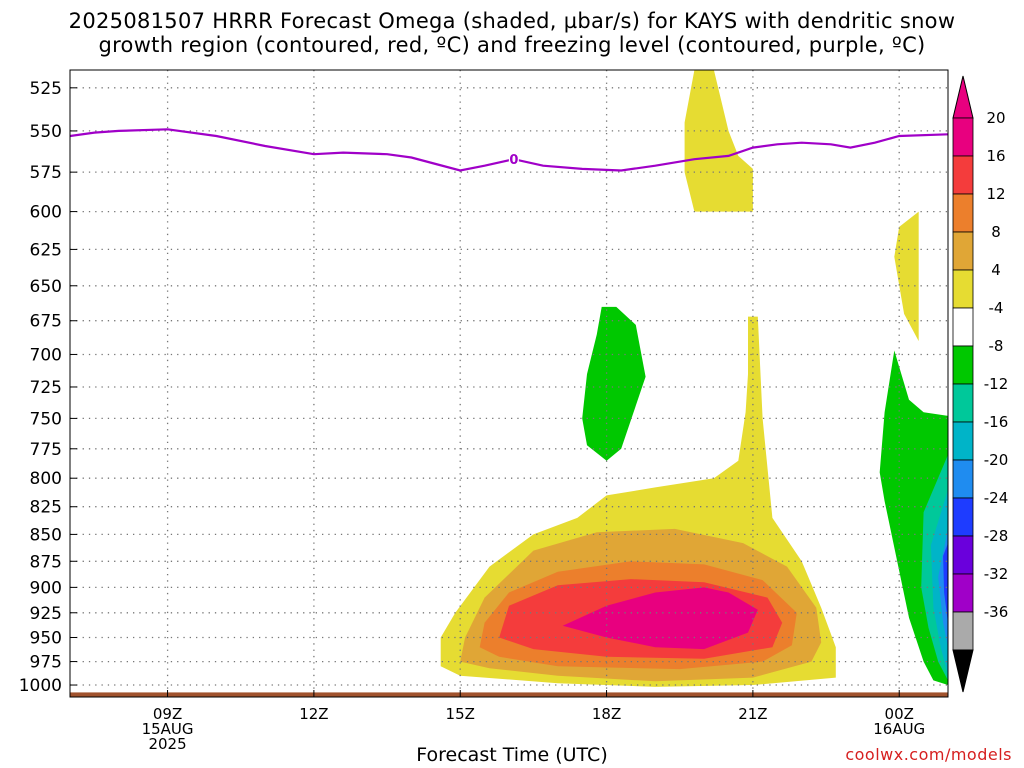 Image resolution: width=1024 pixels, height=768 pixels. What do you see at coordinates (996, 422) in the screenshot?
I see `colorbar-label-8: -16` at bounding box center [996, 422].